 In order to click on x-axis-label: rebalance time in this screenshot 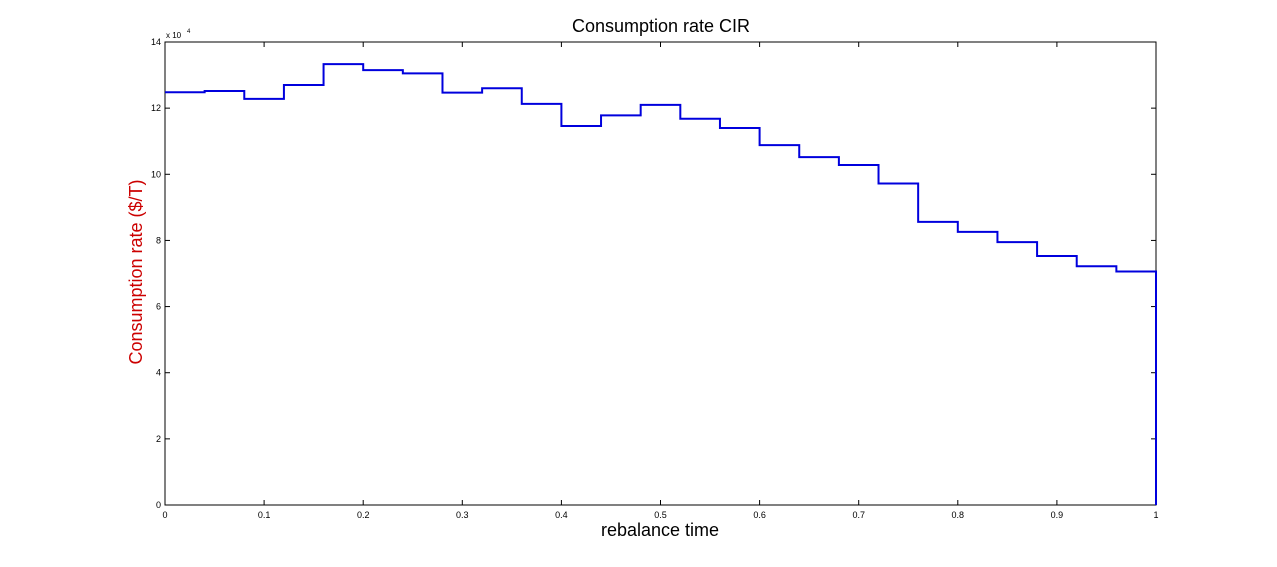, I will do `click(660, 530)`.